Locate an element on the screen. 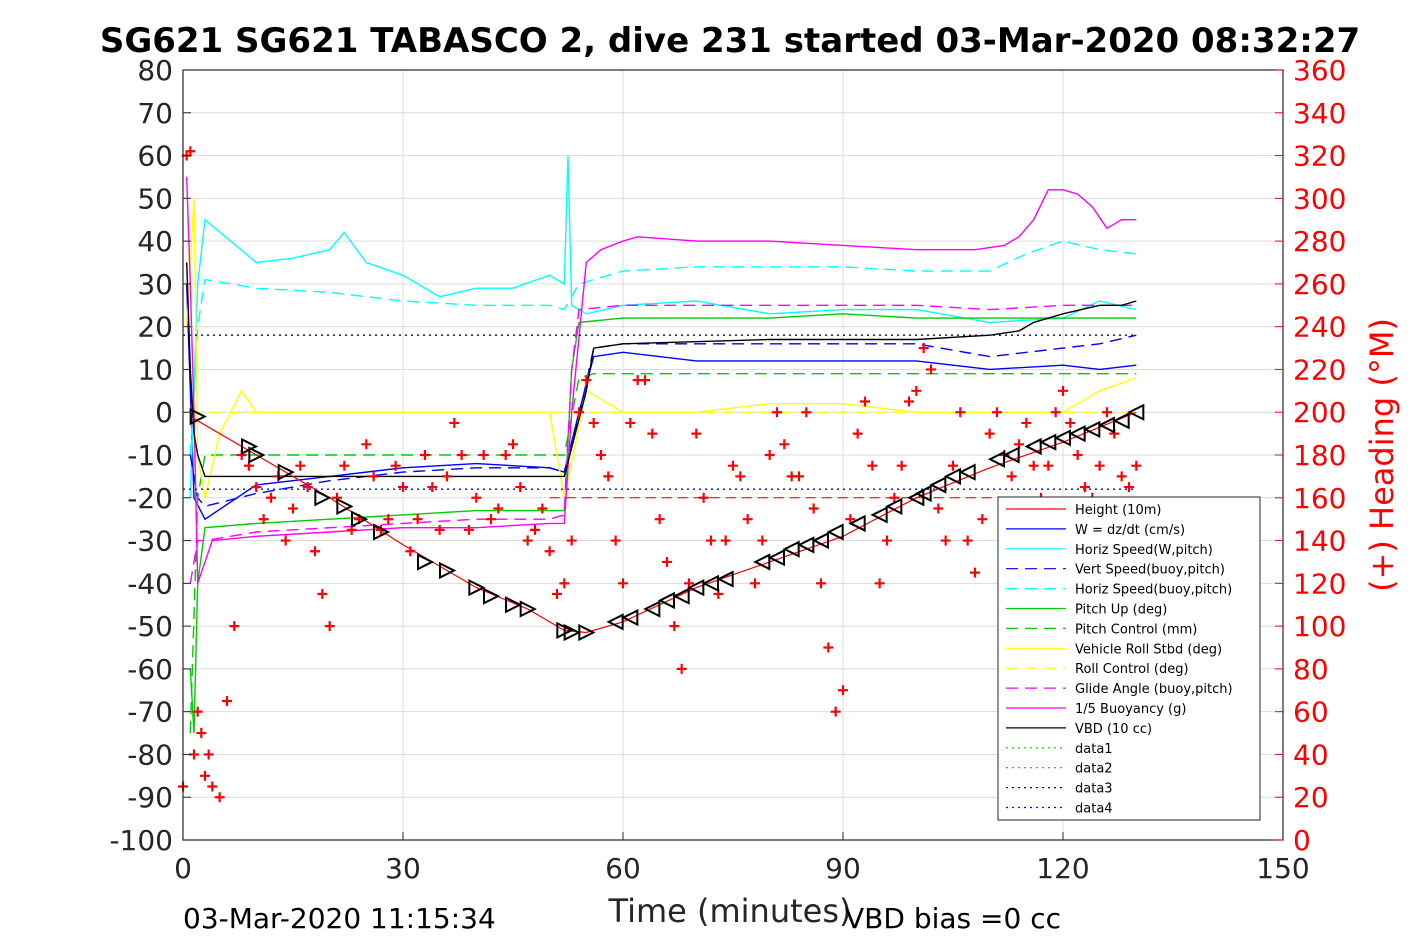 Image resolution: width=1417 pixels, height=945 pixels. legend-entry: 1/5 Buoyancy (g) is located at coordinates (1130, 709).